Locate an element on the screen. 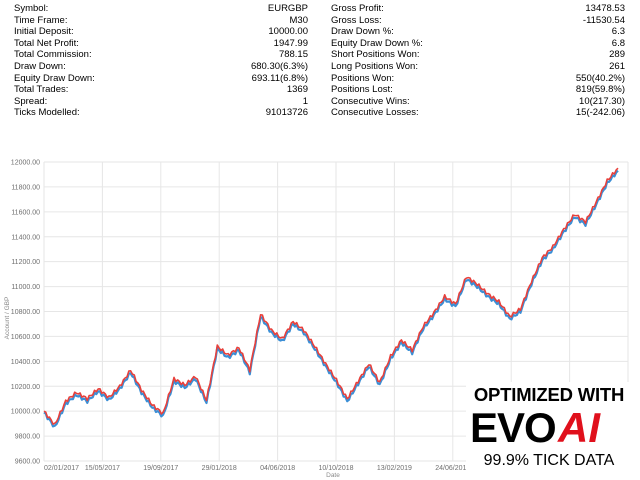 This screenshot has width=640, height=480. stat-value: 1 is located at coordinates (305, 101).